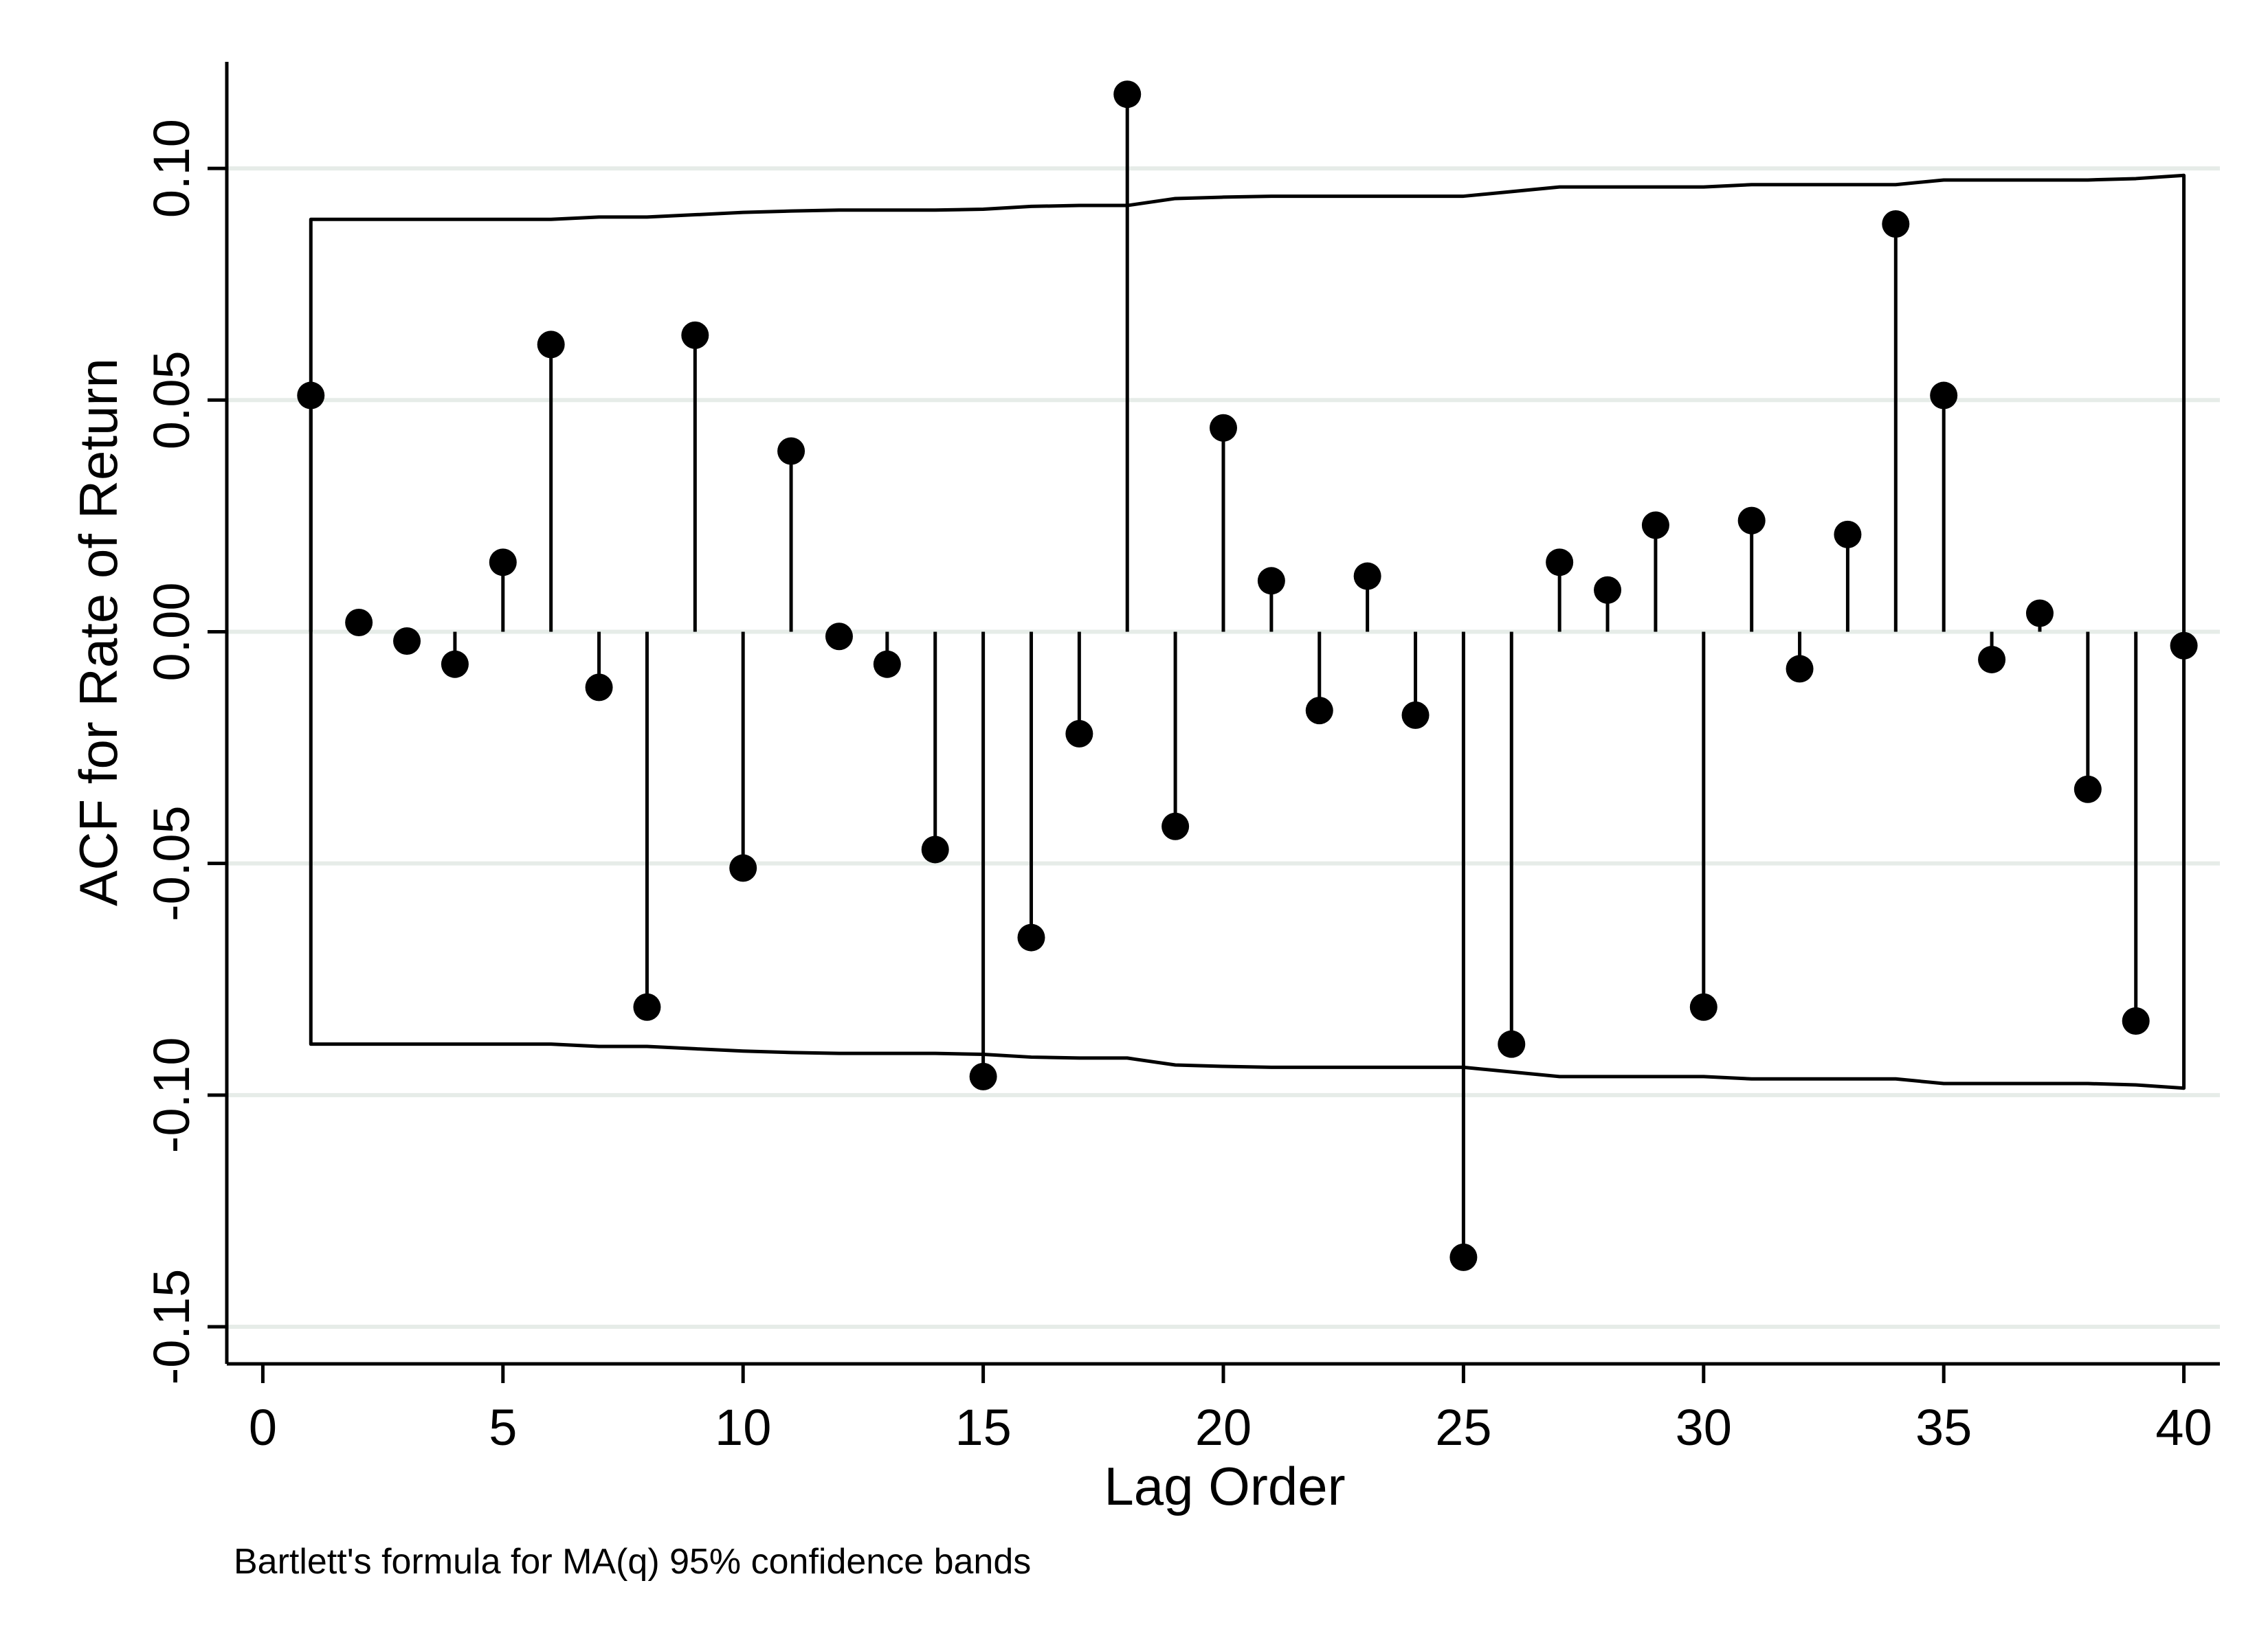 This screenshot has width=2268, height=1649. Describe the element at coordinates (983, 1427) in the screenshot. I see `x-tick-label-3: 15` at that location.